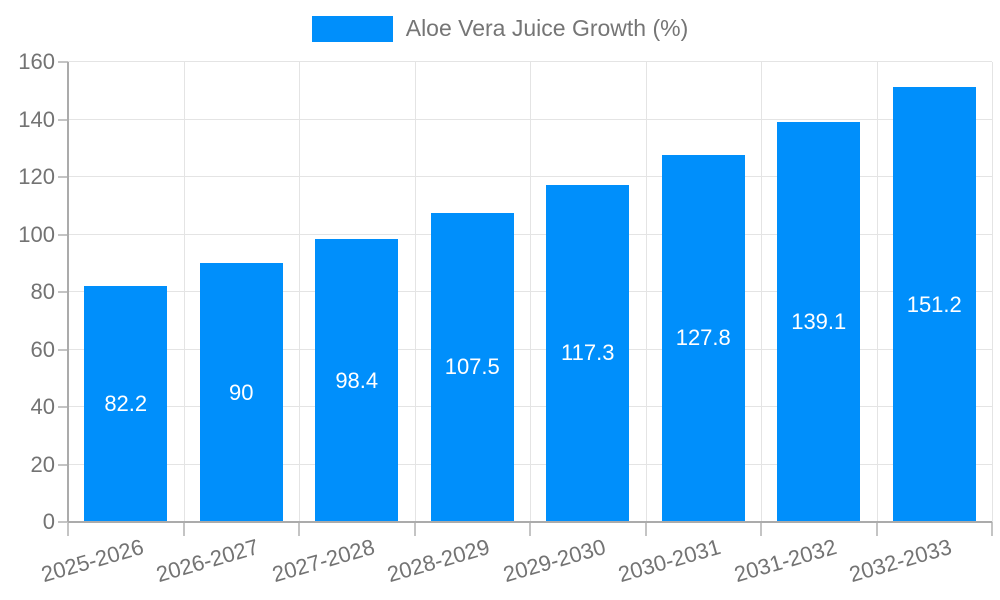 The height and width of the screenshot is (600, 1000). I want to click on bar: 82.2, so click(126, 403).